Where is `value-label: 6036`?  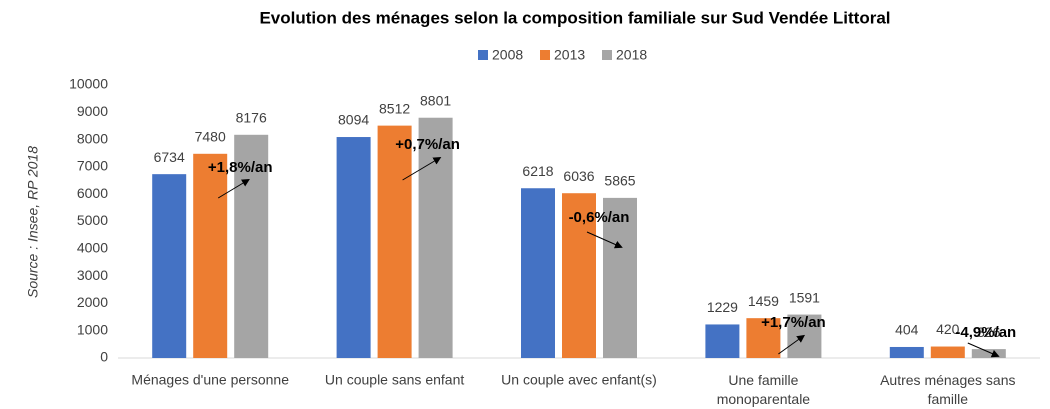 value-label: 6036 is located at coordinates (578, 176).